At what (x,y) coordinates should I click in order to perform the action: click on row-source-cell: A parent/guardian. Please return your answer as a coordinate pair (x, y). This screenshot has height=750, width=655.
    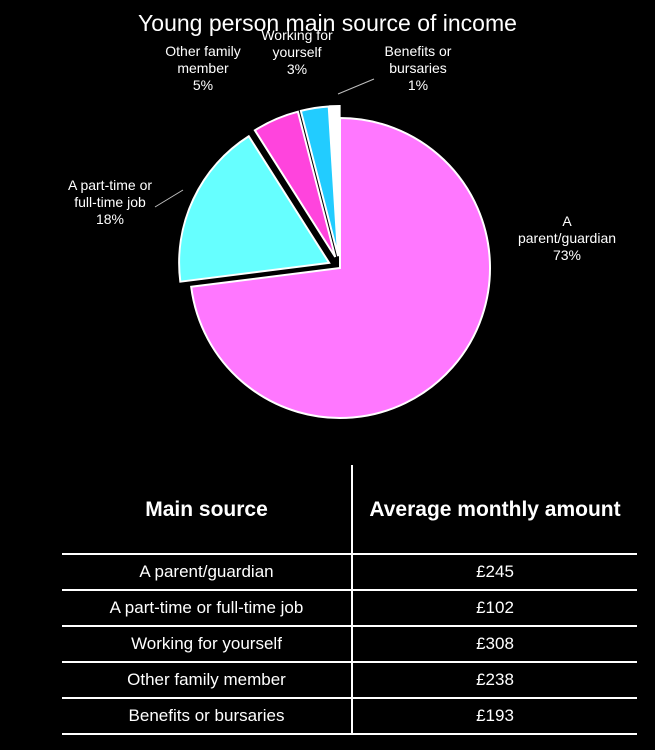
    Looking at the image, I should click on (207, 572).